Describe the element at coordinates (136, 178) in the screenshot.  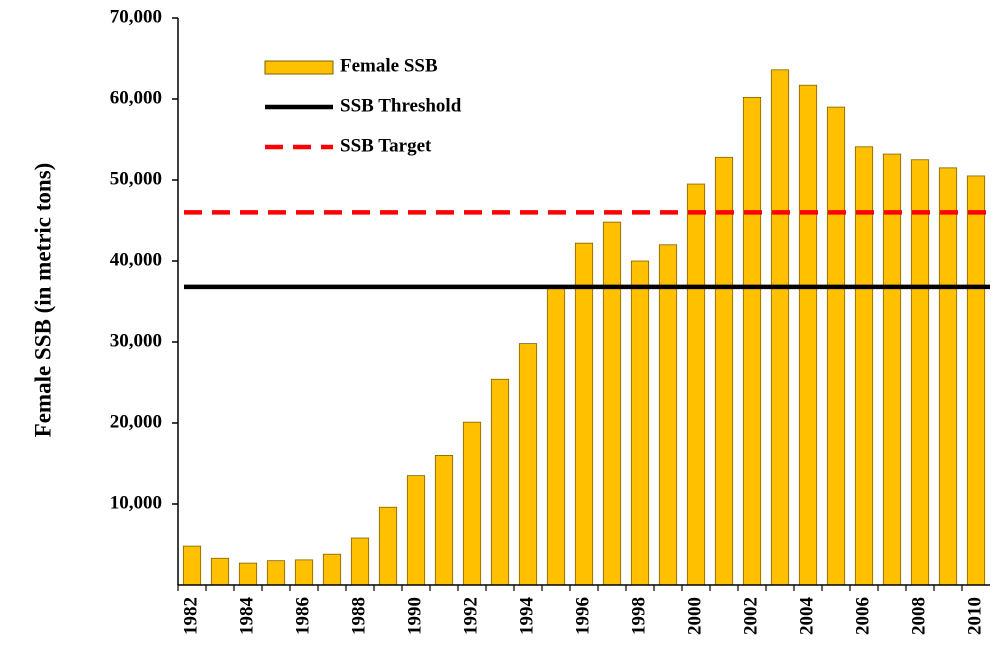
I see `y-tick-label: 50,000` at that location.